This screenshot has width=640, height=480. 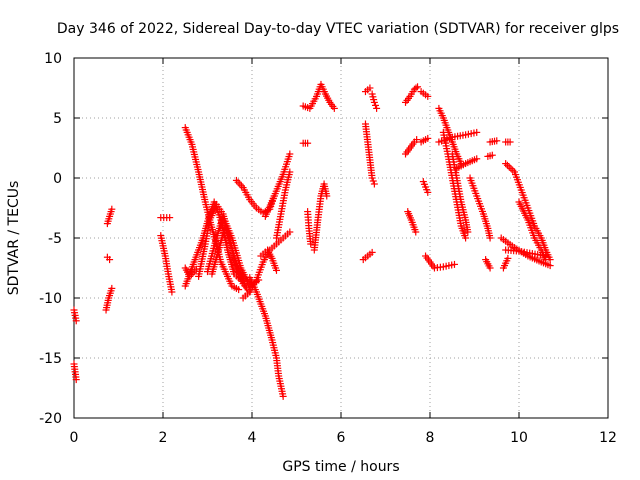 What do you see at coordinates (14, 238) in the screenshot?
I see `y-axis-label: SDTVAR / TECUs` at bounding box center [14, 238].